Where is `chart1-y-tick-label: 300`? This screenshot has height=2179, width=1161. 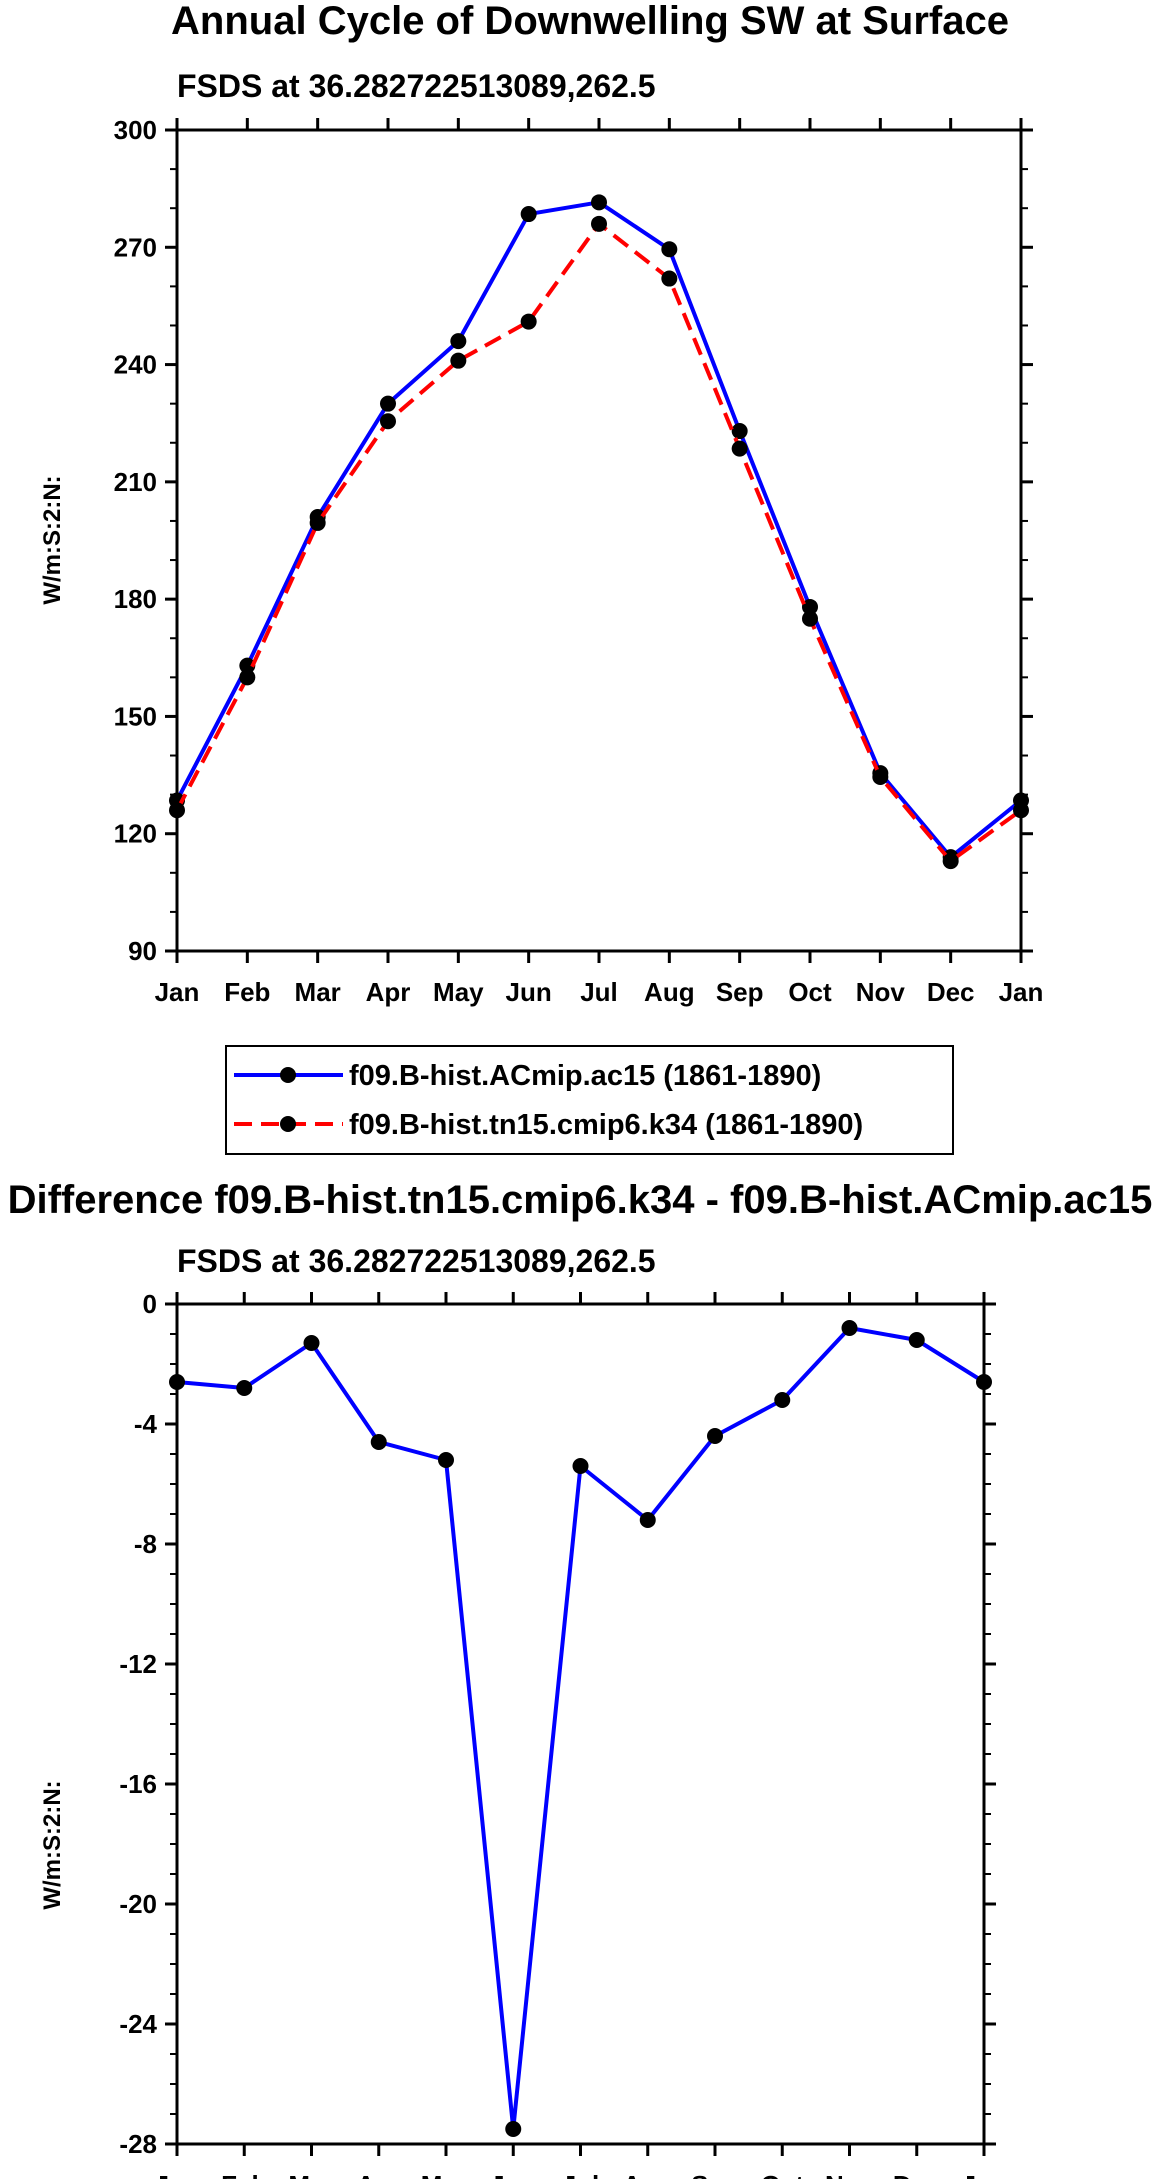
chart1-y-tick-label: 300 is located at coordinates (135, 130).